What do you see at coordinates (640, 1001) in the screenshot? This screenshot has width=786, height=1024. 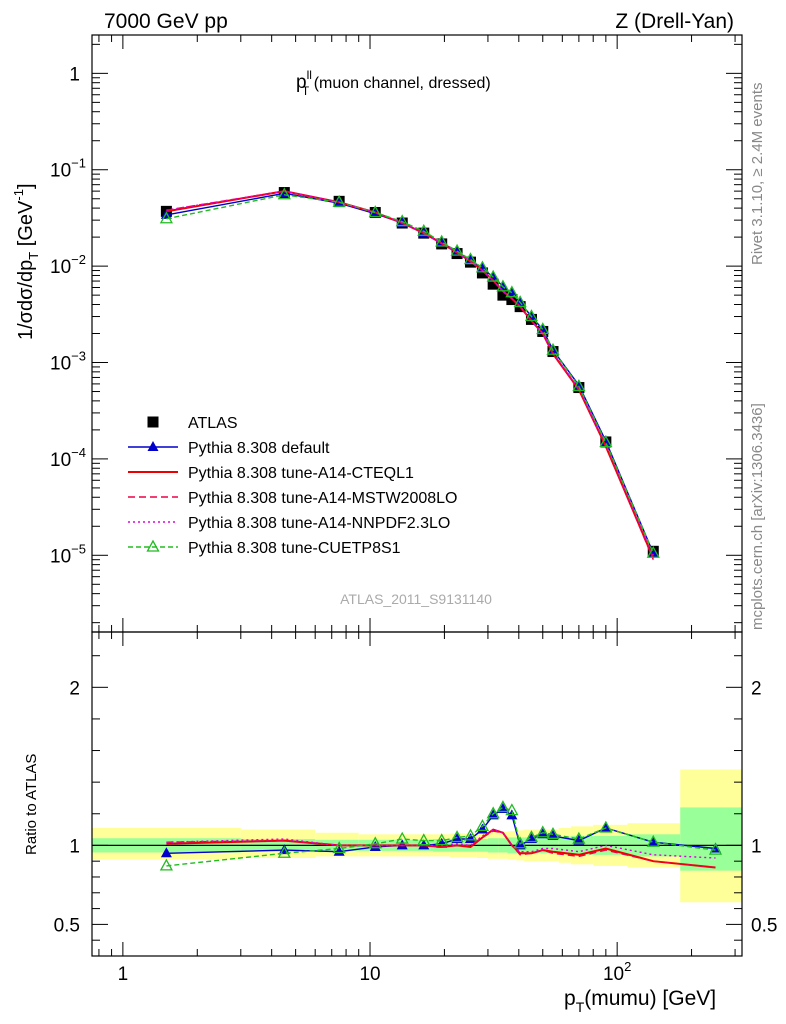 I see `x-axis-label: pT(mumu) [GeV]` at bounding box center [640, 1001].